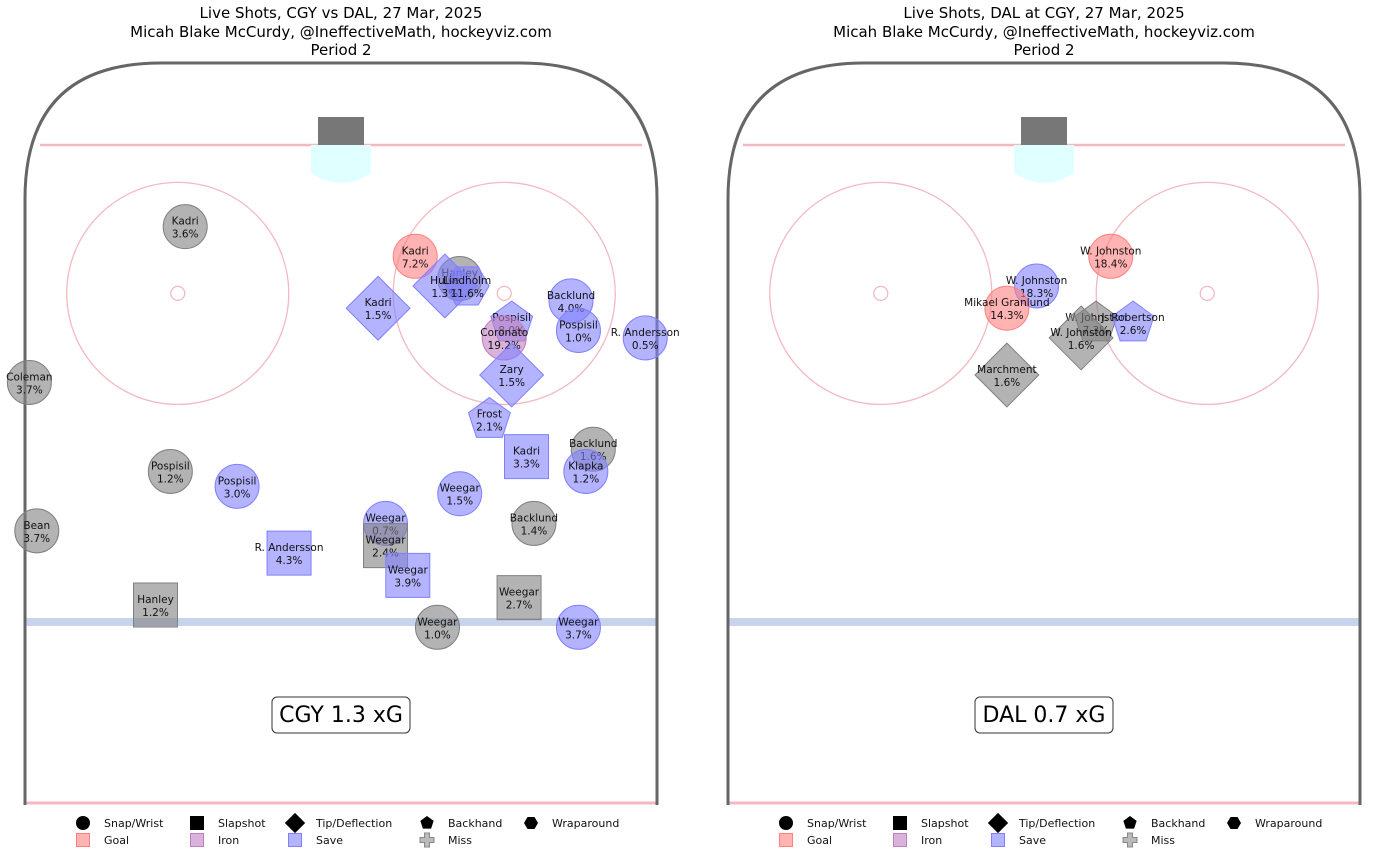 This screenshot has width=1391, height=860. I want to click on shot-xg-label: 1.5%, so click(378, 316).